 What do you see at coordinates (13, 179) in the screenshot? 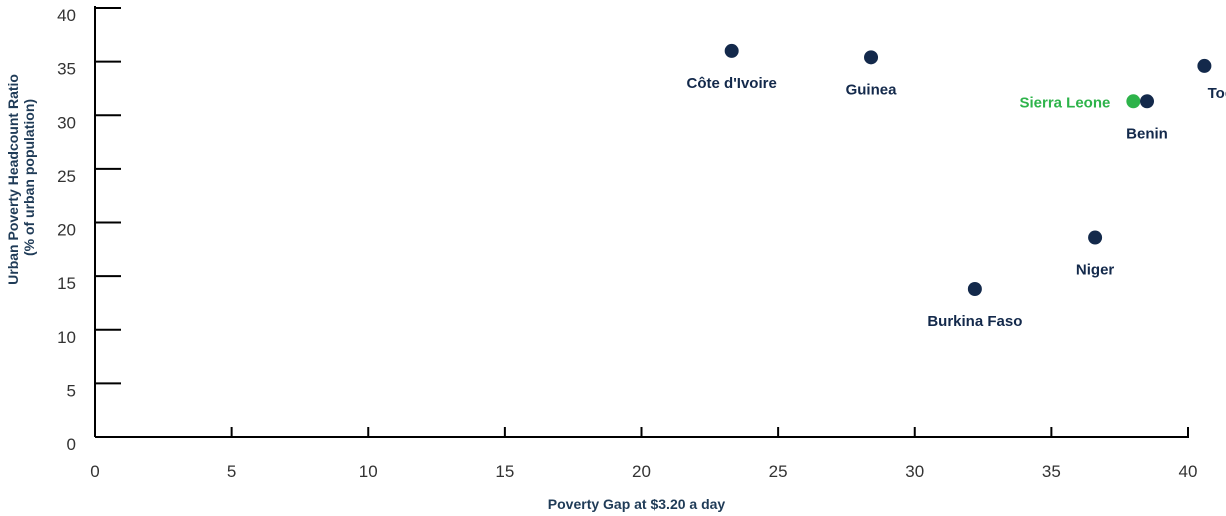
I see `y-axis-title-line-1: Urban Poverty Headcount Ratio` at bounding box center [13, 179].